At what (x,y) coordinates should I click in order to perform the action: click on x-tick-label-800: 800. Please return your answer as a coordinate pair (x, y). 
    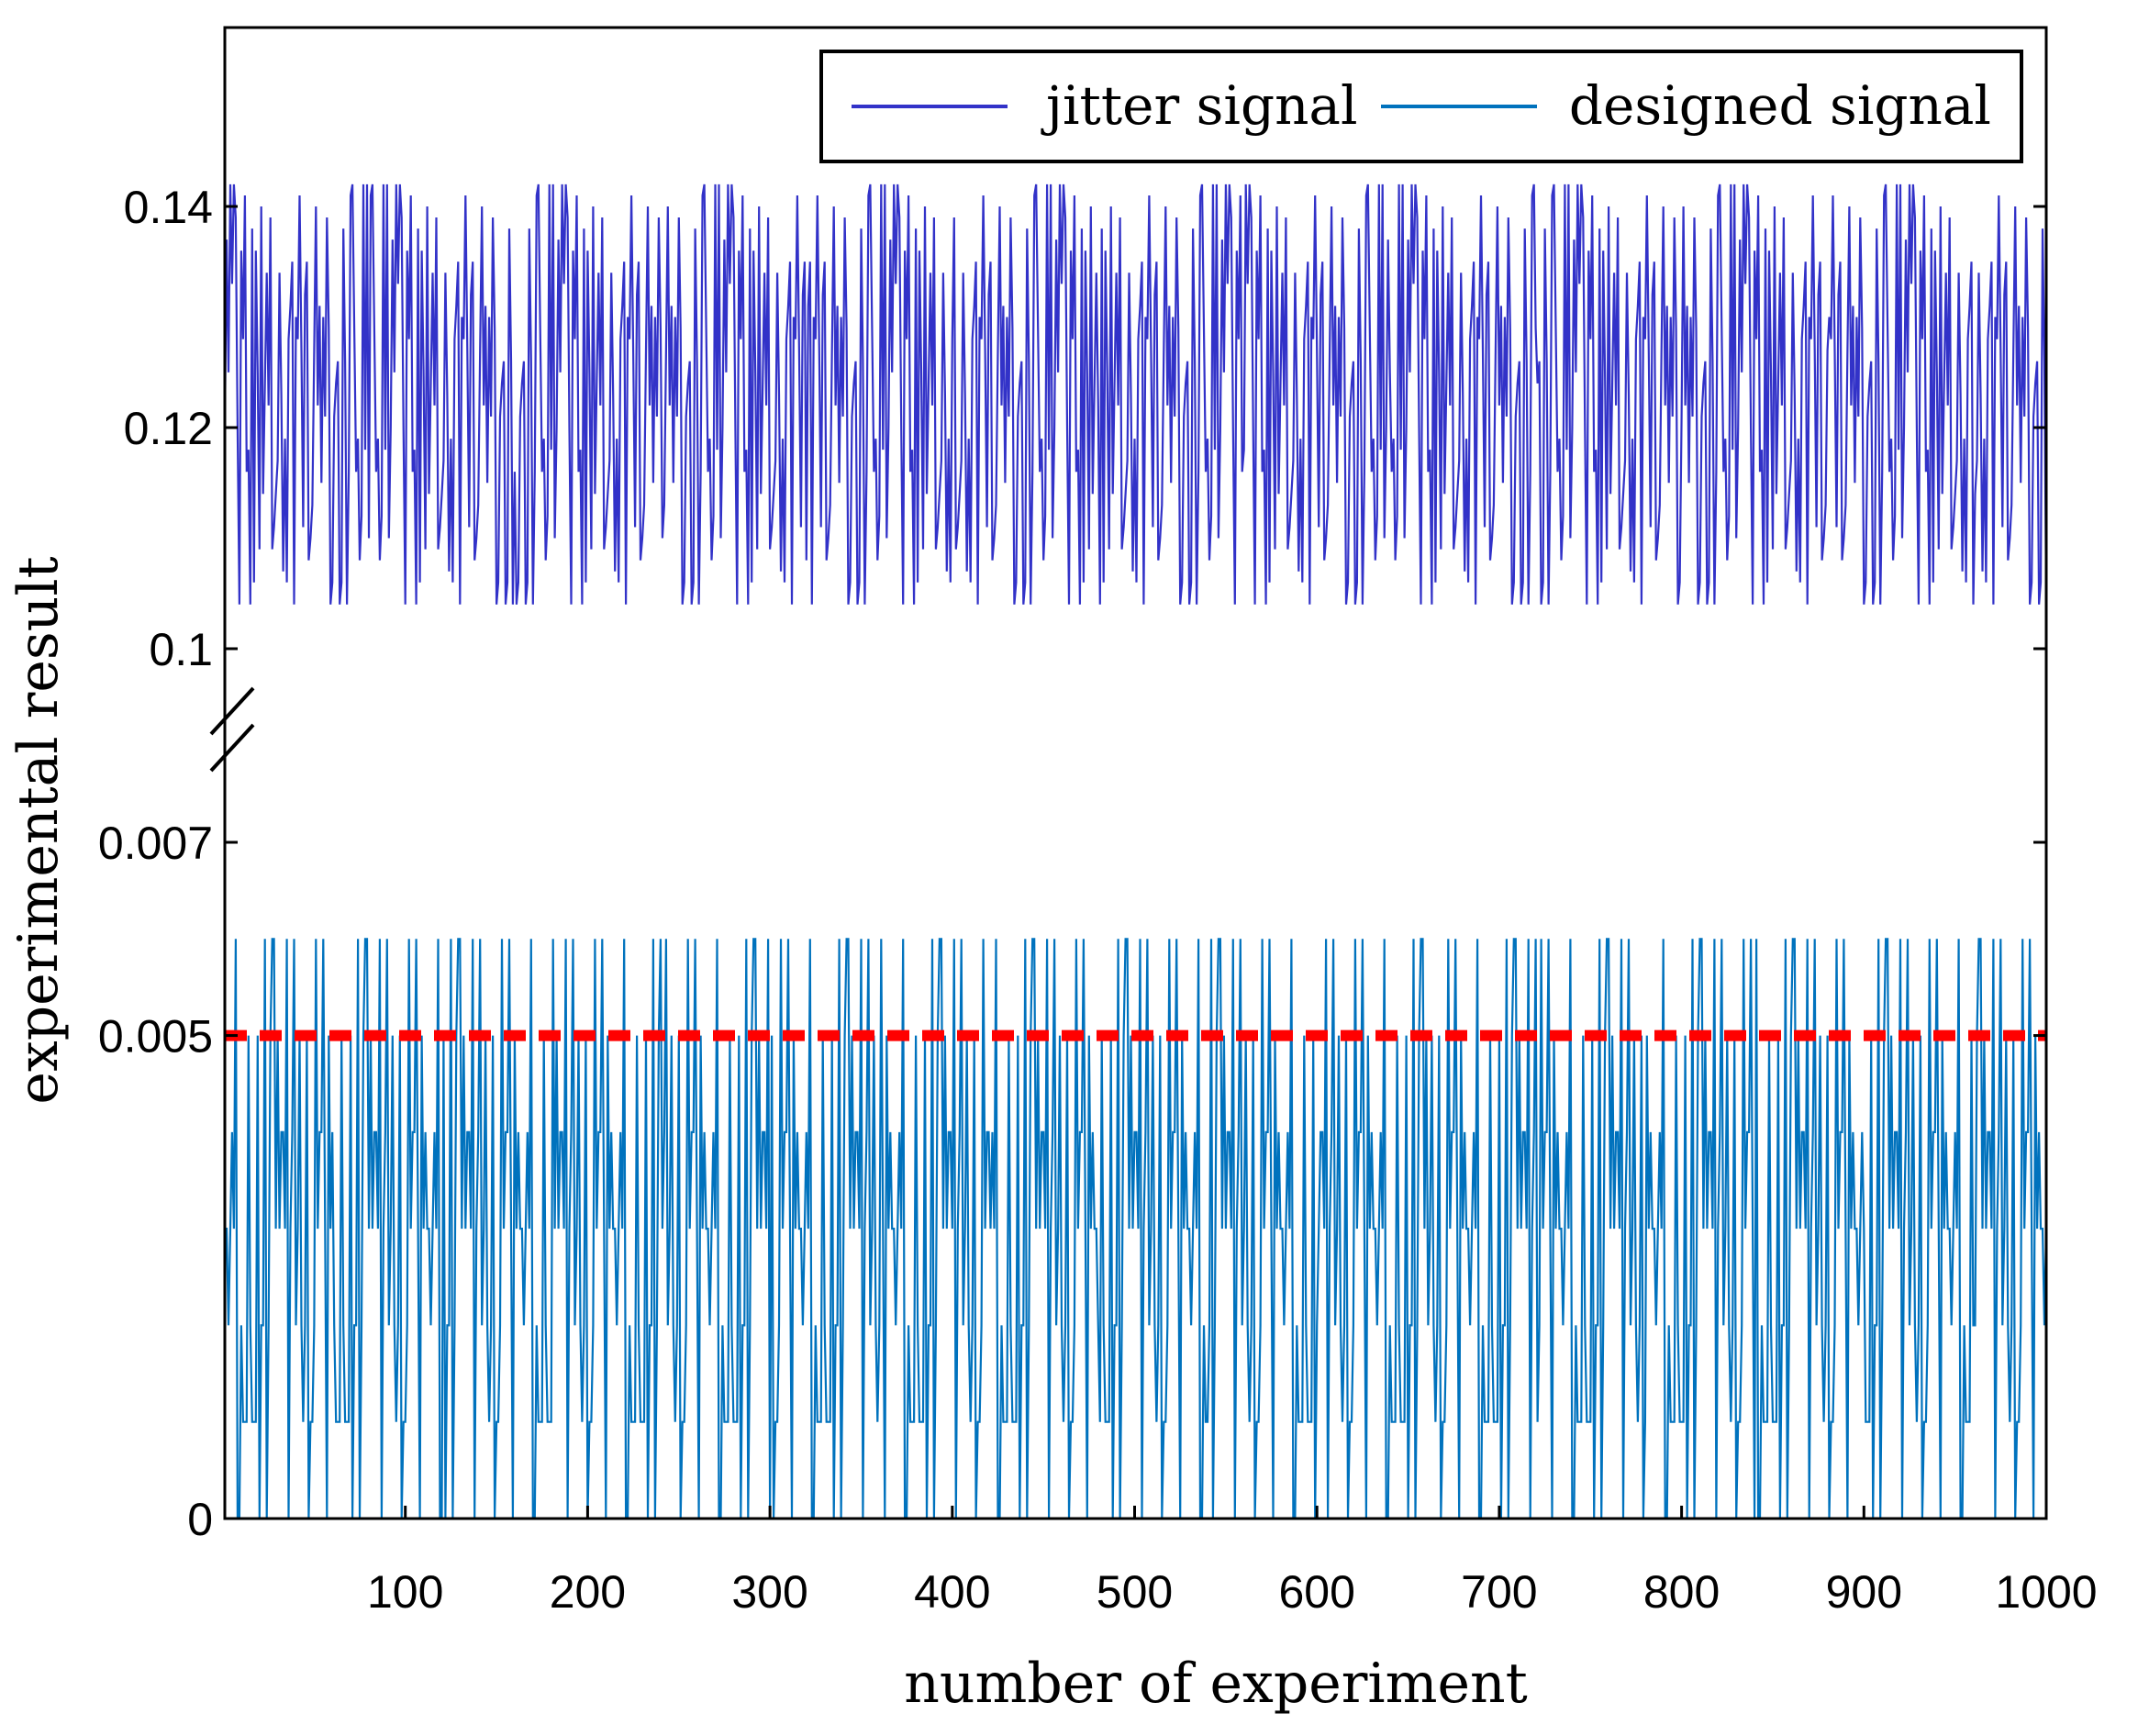
    Looking at the image, I should click on (1681, 1592).